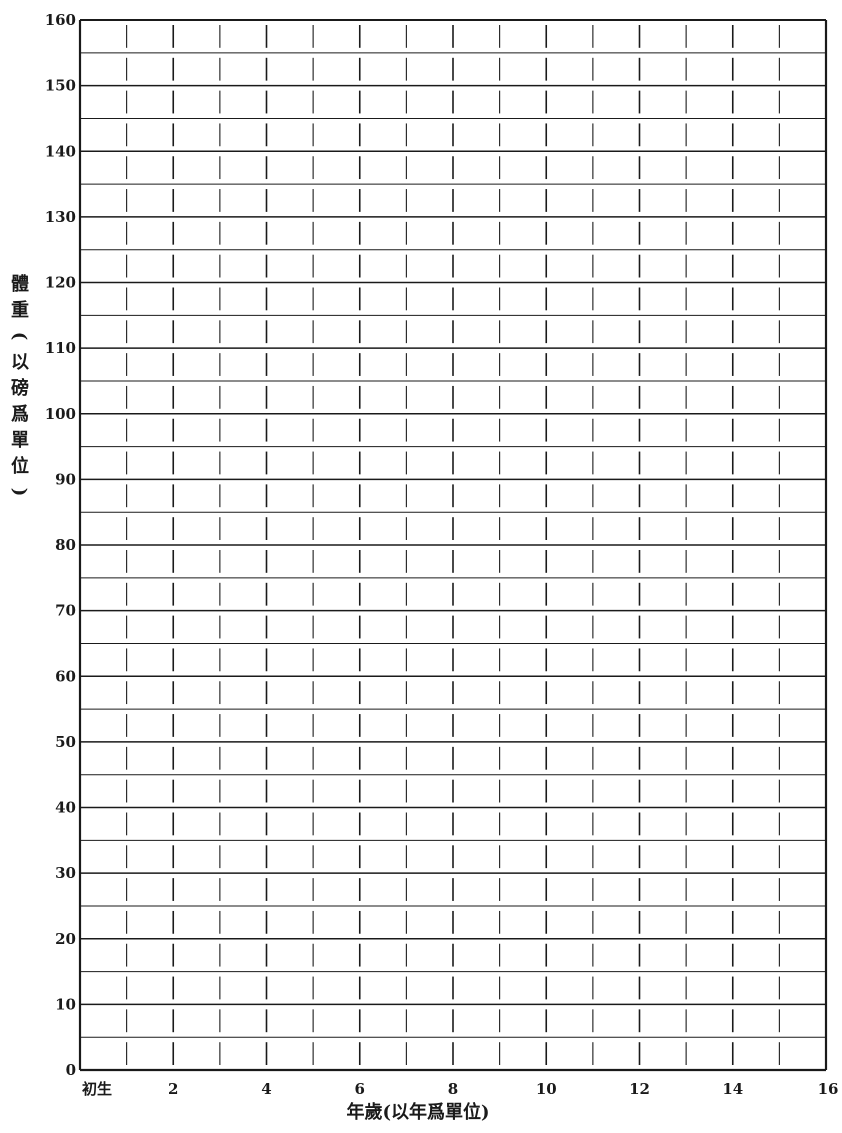 Image resolution: width=842 pixels, height=1133 pixels. What do you see at coordinates (20, 362) in the screenshot?
I see `y-axis-title-char: 以` at bounding box center [20, 362].